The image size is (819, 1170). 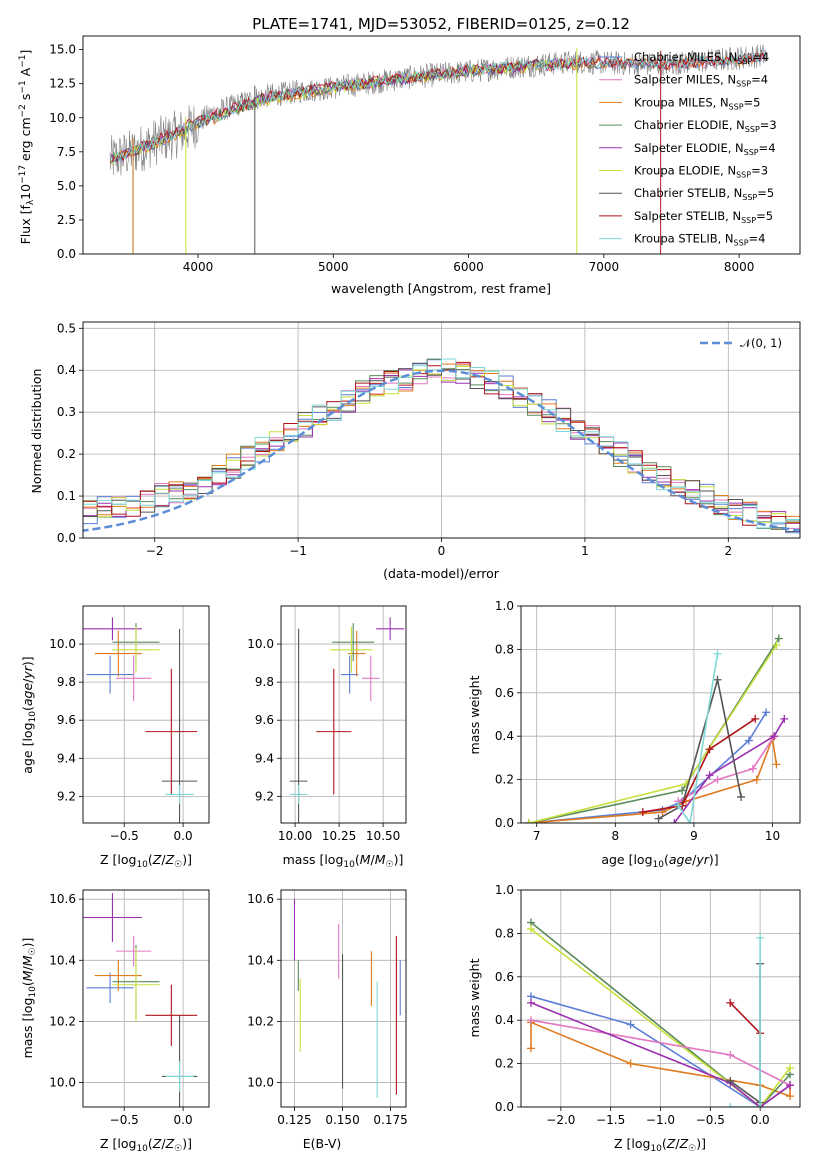 What do you see at coordinates (694, 836) in the screenshot?
I see `x-tick-label: 9` at bounding box center [694, 836].